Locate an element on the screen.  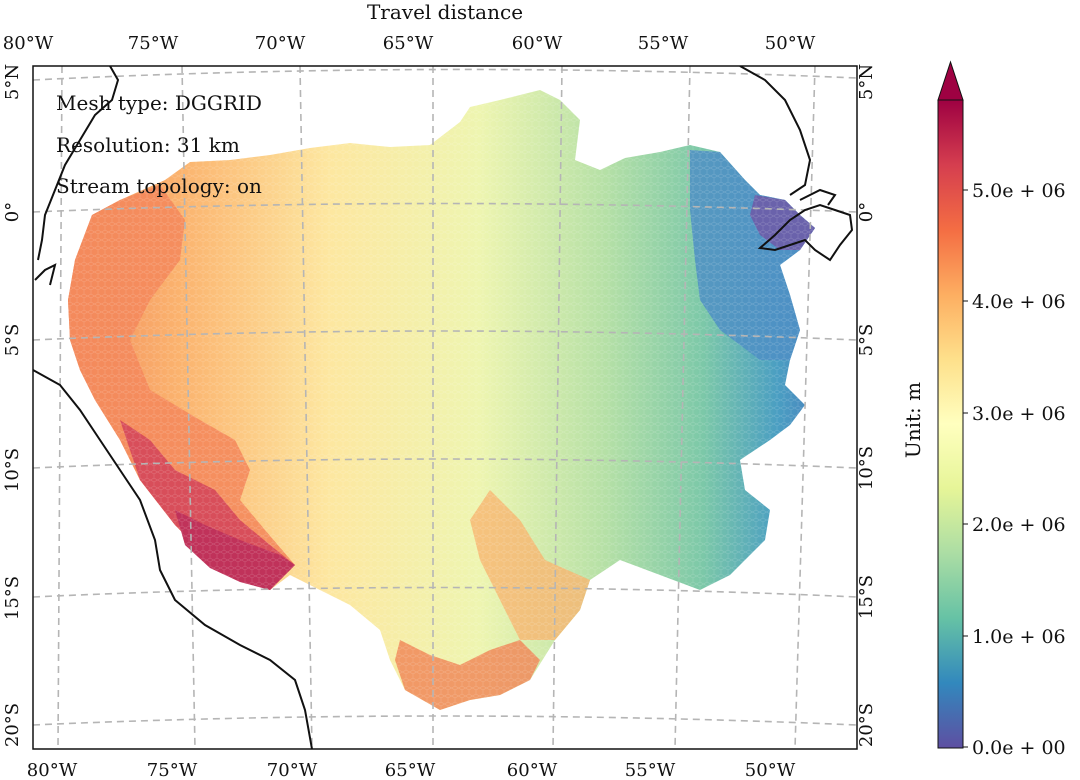
lat-labels-left: 5°N 0° 5°S 10°S 15°S 20°S is located at coordinates (12, 405).